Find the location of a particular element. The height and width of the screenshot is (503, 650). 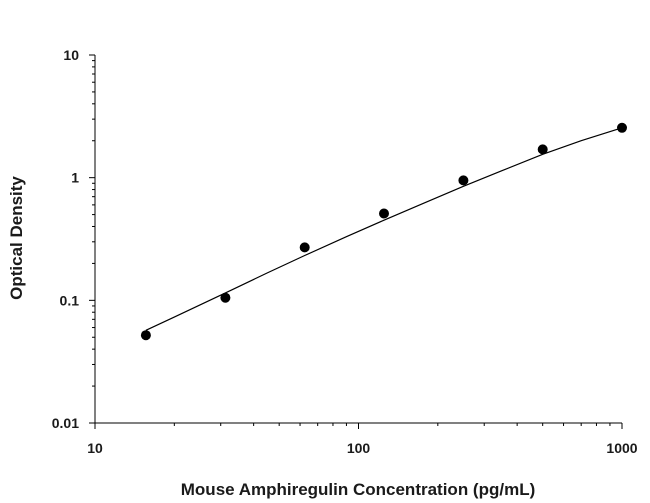

y-tick-label: 0.01 is located at coordinates (65, 423).